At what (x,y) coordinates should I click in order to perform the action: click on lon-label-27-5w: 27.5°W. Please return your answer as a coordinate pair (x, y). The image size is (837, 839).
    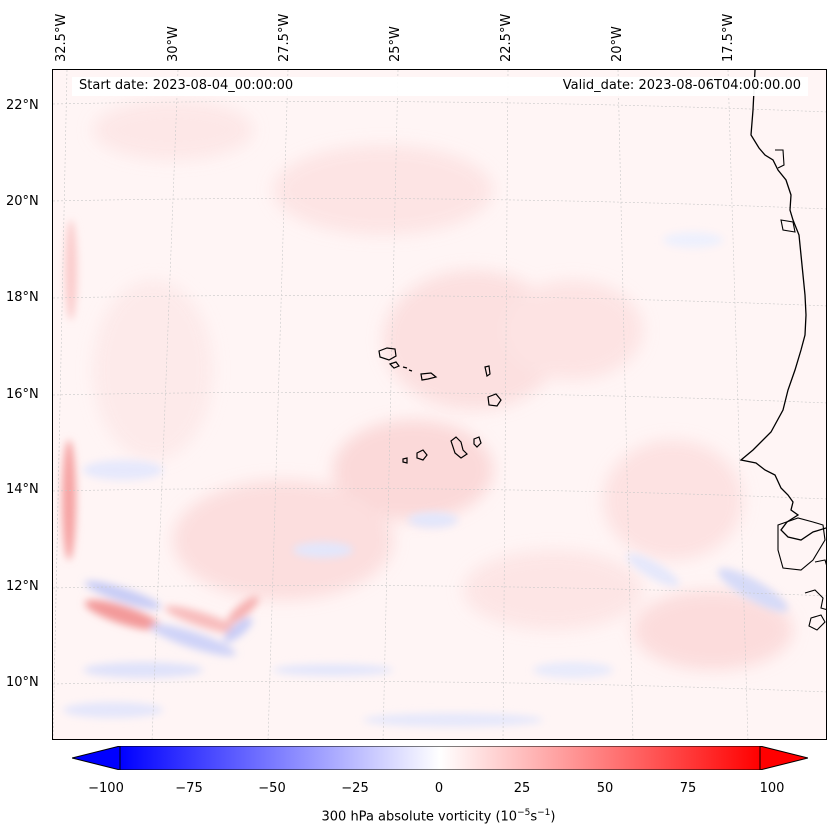
    Looking at the image, I should click on (284, 37).